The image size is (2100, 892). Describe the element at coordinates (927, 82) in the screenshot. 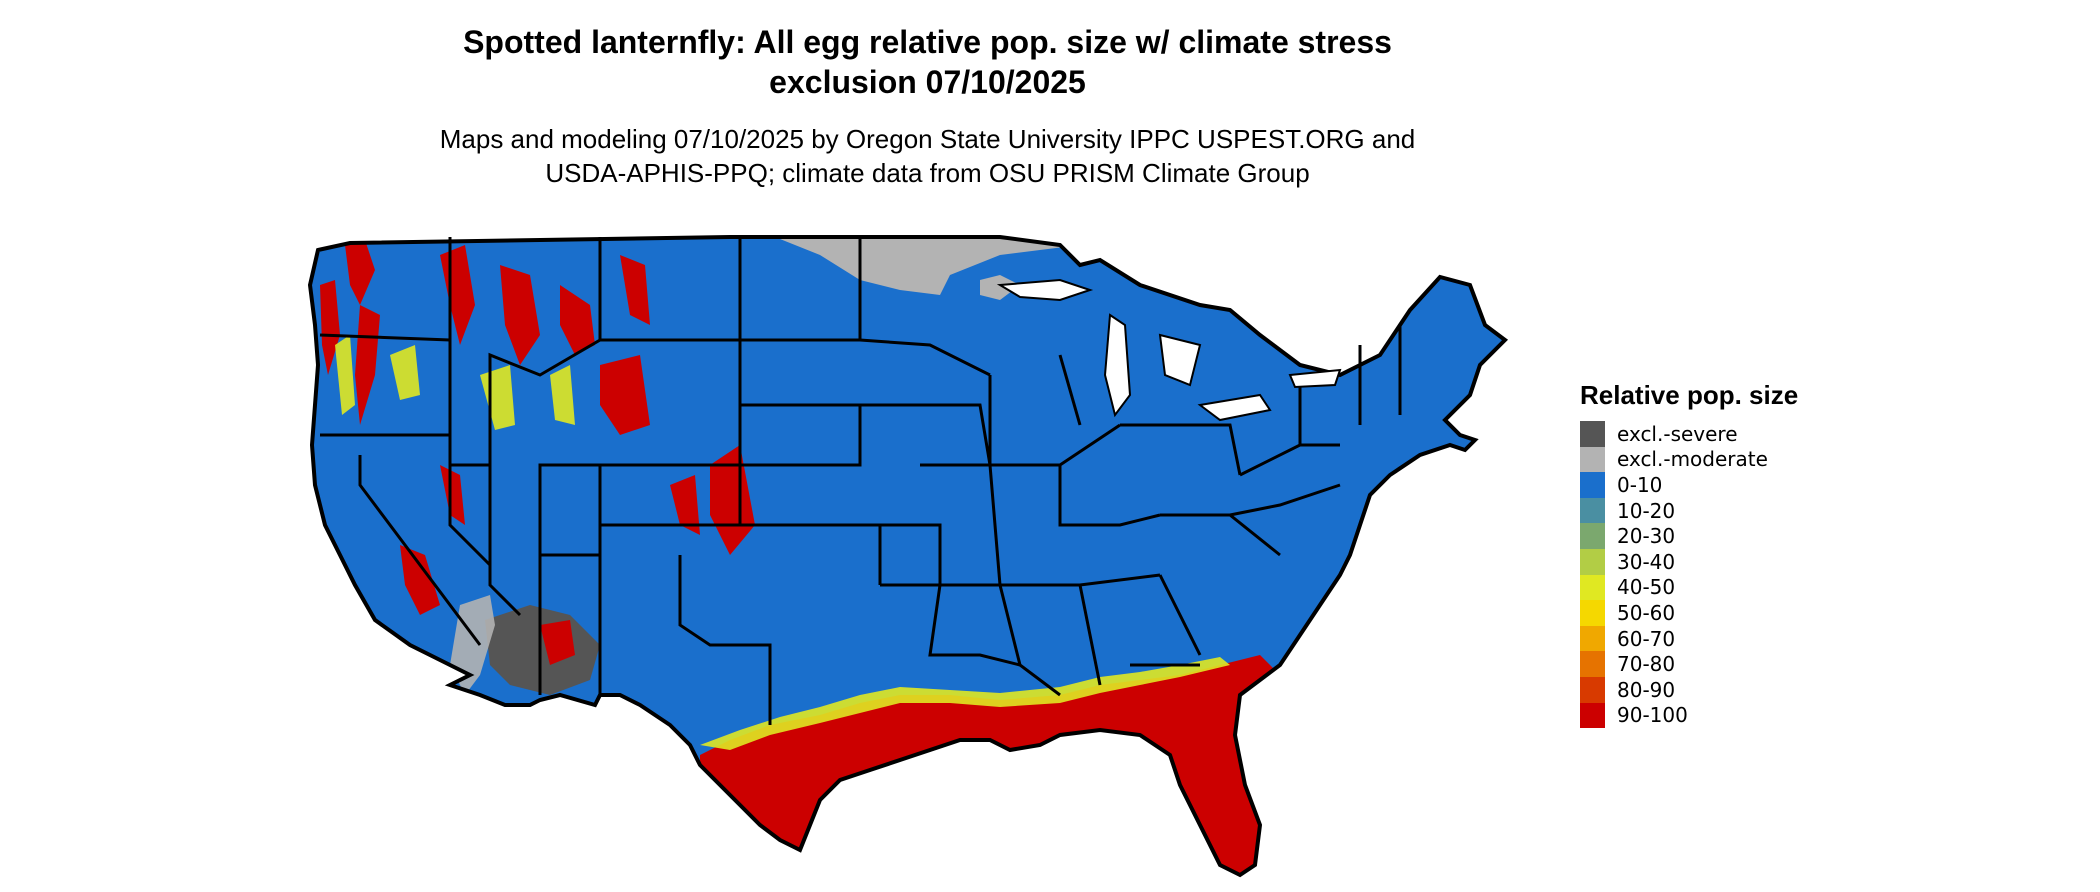

I see `title-line-2: exclusion 07/10/2025` at that location.